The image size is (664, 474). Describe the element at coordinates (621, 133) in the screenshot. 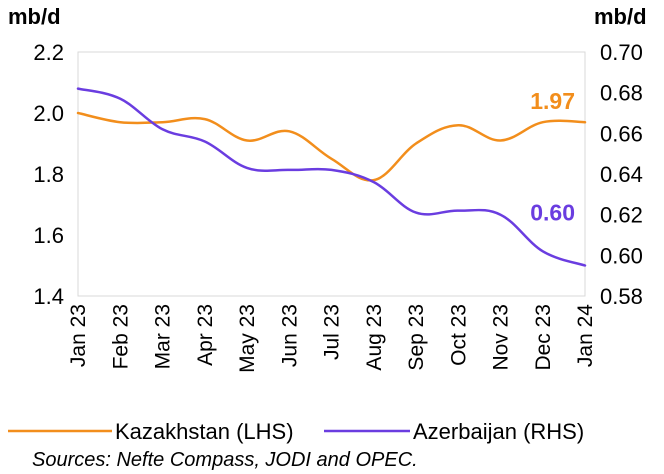

I see `right-tick-label: 0.66` at that location.